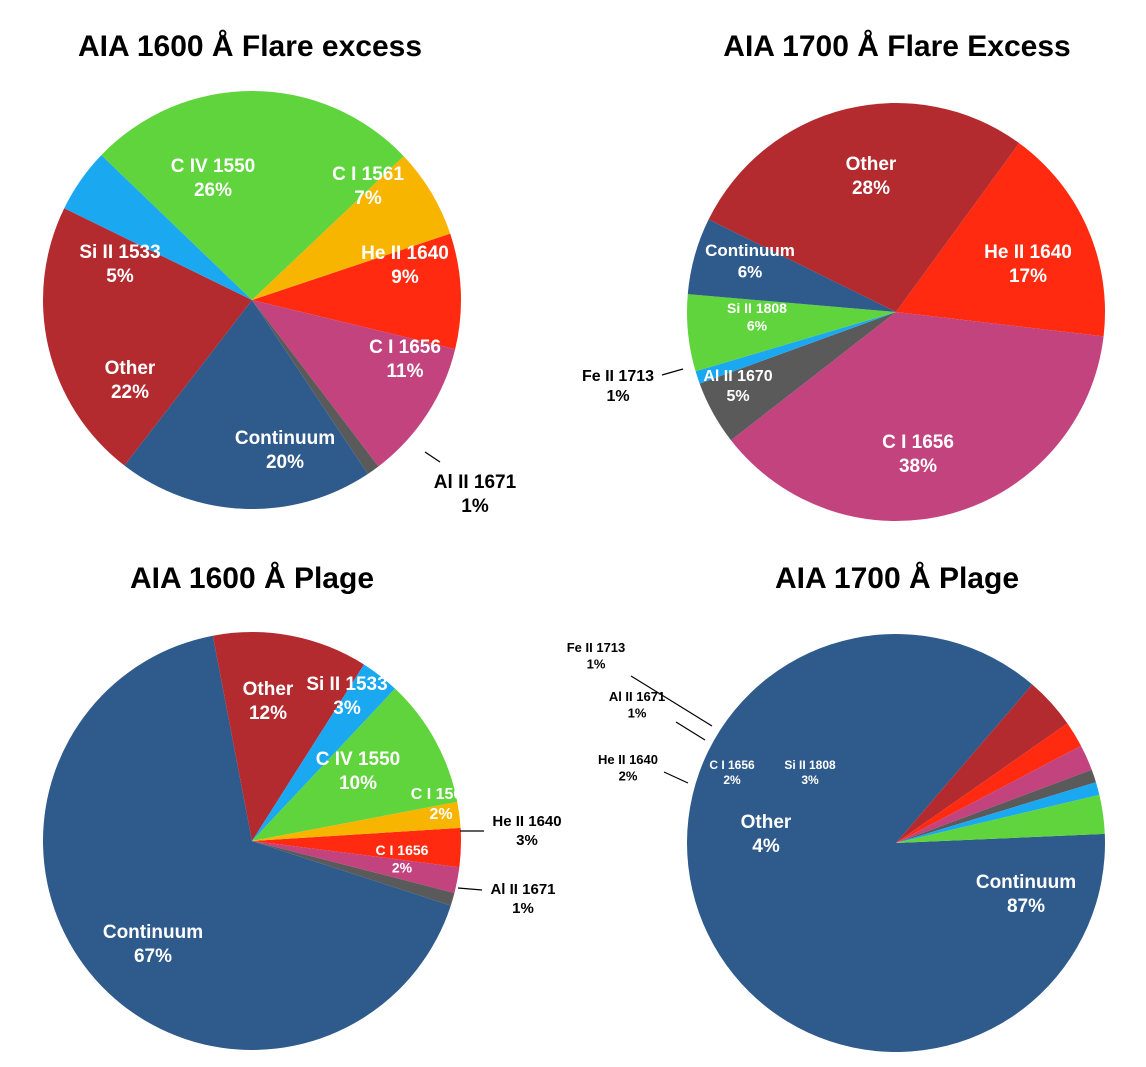 The image size is (1146, 1067). What do you see at coordinates (405, 265) in the screenshot?
I see `slice-label: He II 1640 9%` at bounding box center [405, 265].